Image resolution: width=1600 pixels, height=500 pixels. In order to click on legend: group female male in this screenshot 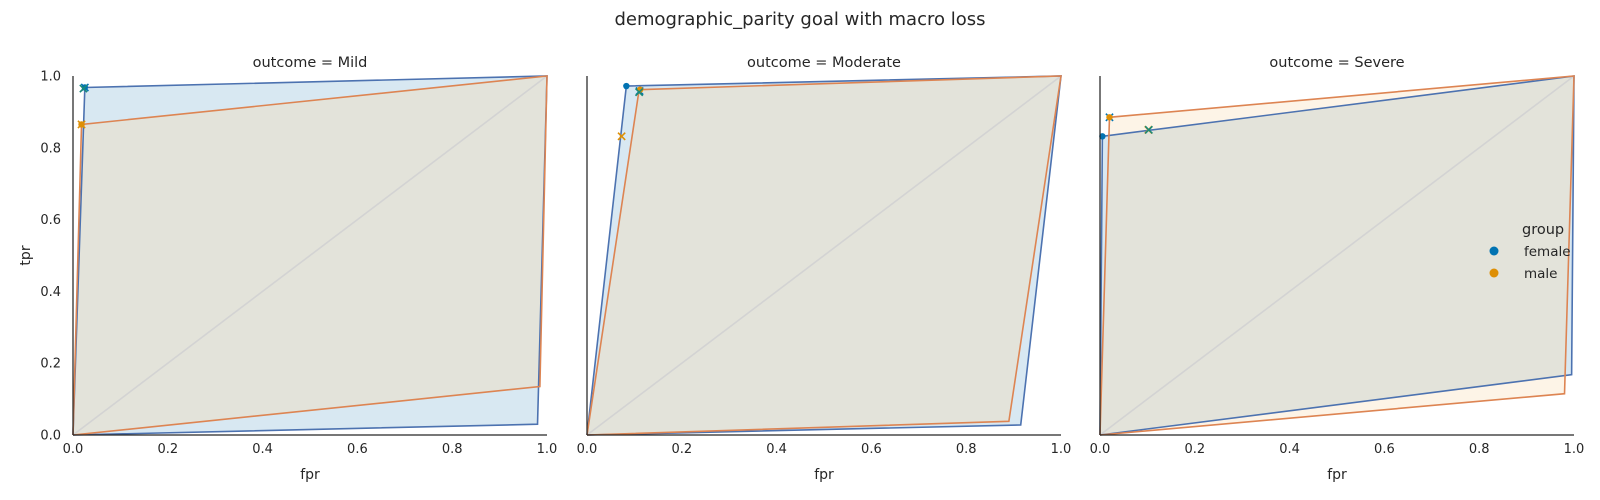, I will do `click(1530, 252)`.